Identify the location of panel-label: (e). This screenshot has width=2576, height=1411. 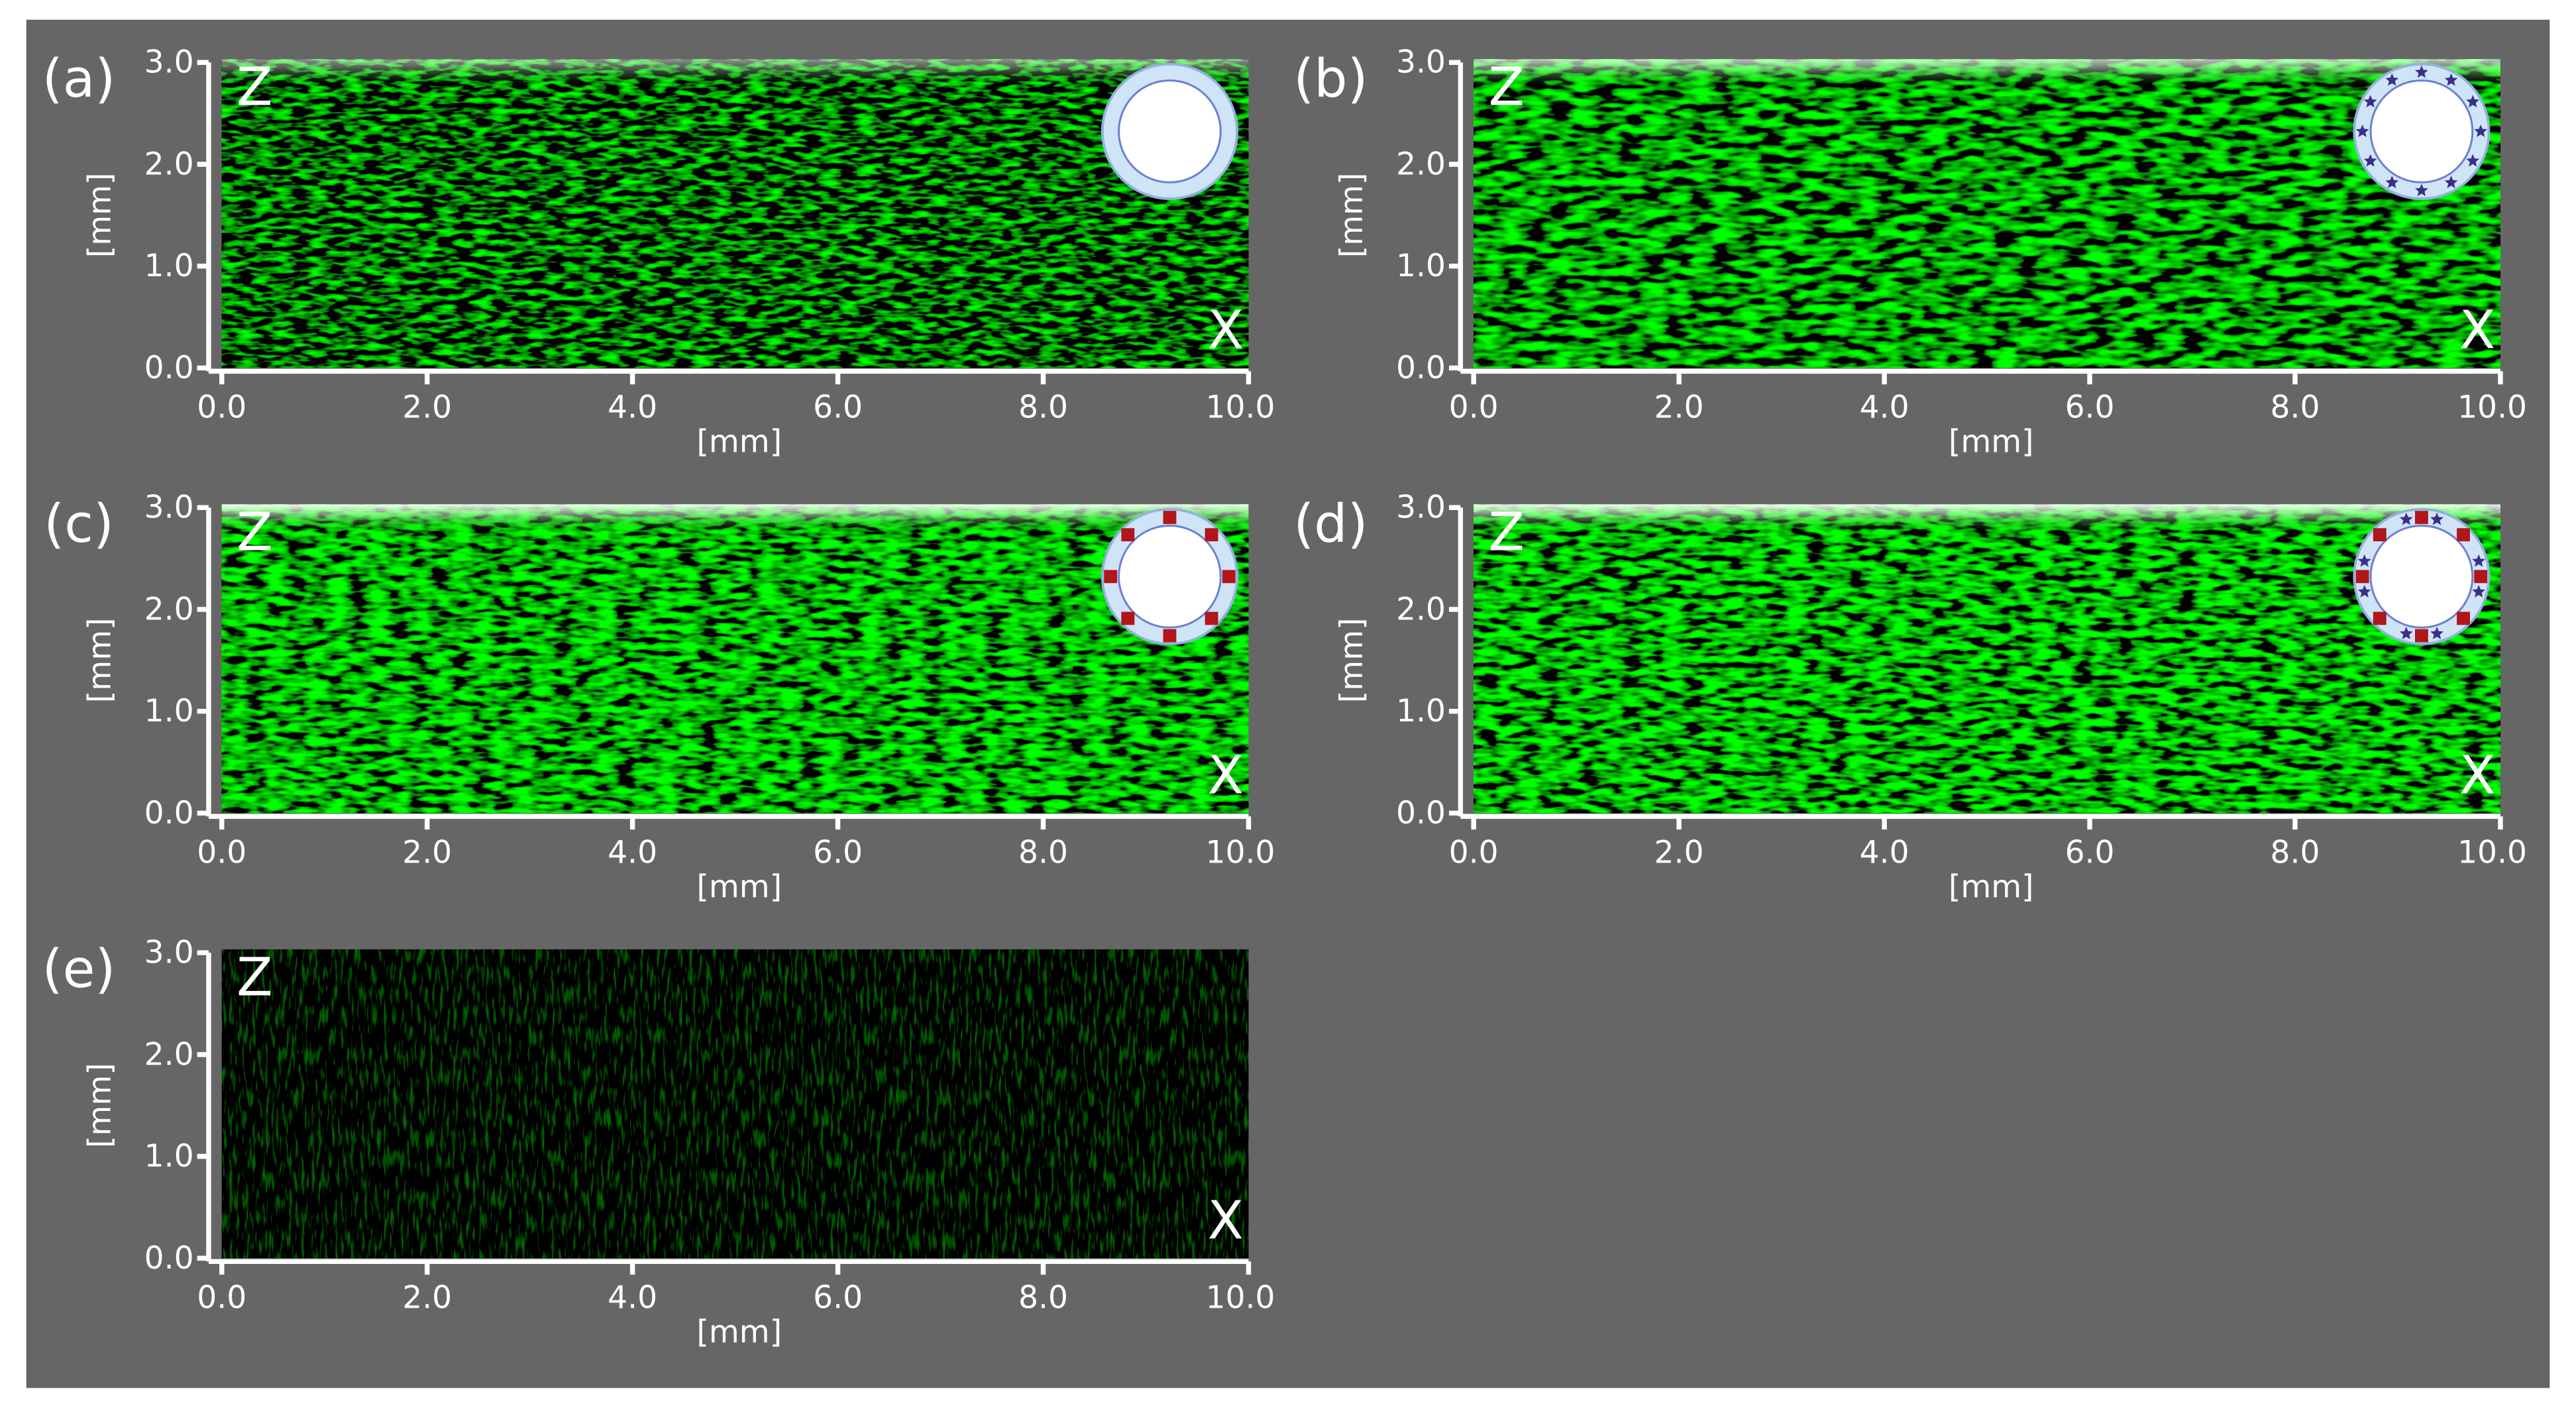
(79, 969).